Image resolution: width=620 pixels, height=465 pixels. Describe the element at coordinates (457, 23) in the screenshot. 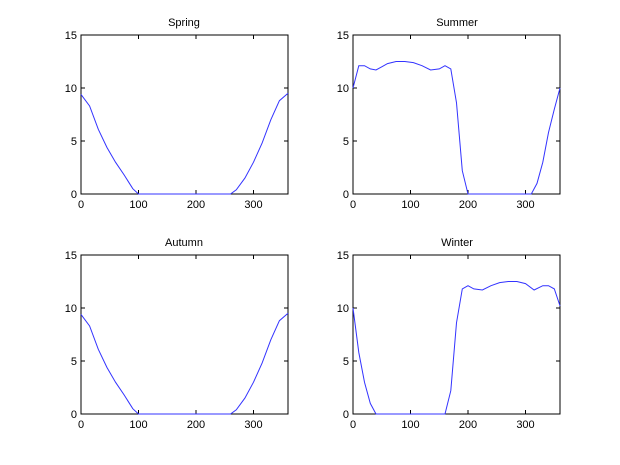

I see `subplot-title: Summer` at that location.